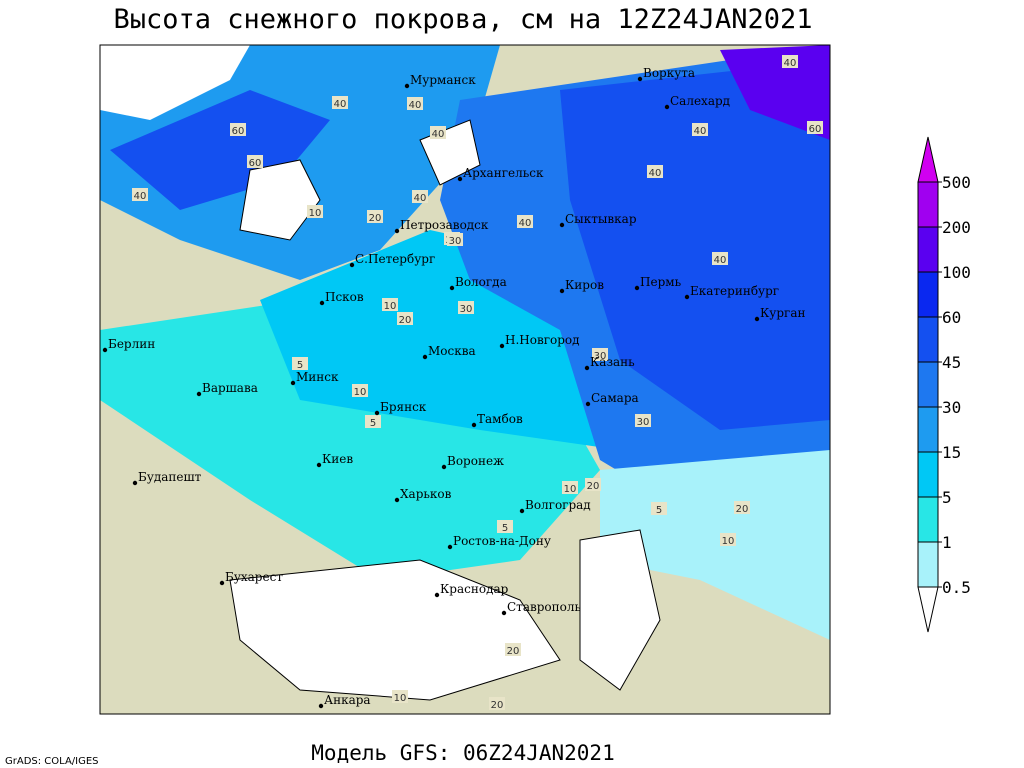  I want to click on colorbar-label: 5, so click(947, 497).